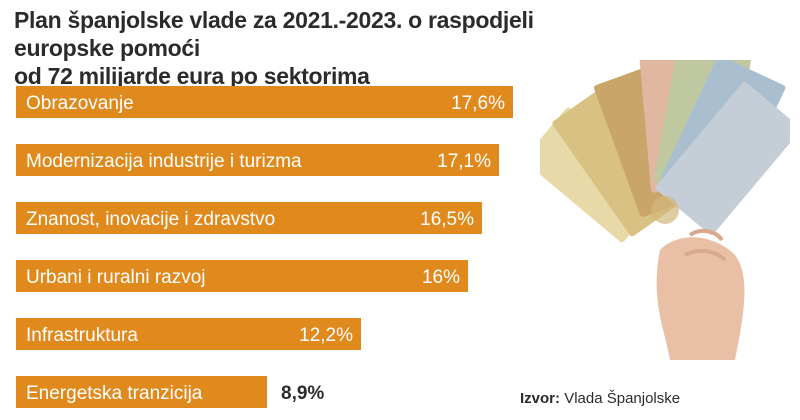 The image size is (800, 420). What do you see at coordinates (700, 294) in the screenshot?
I see `hand-icon` at bounding box center [700, 294].